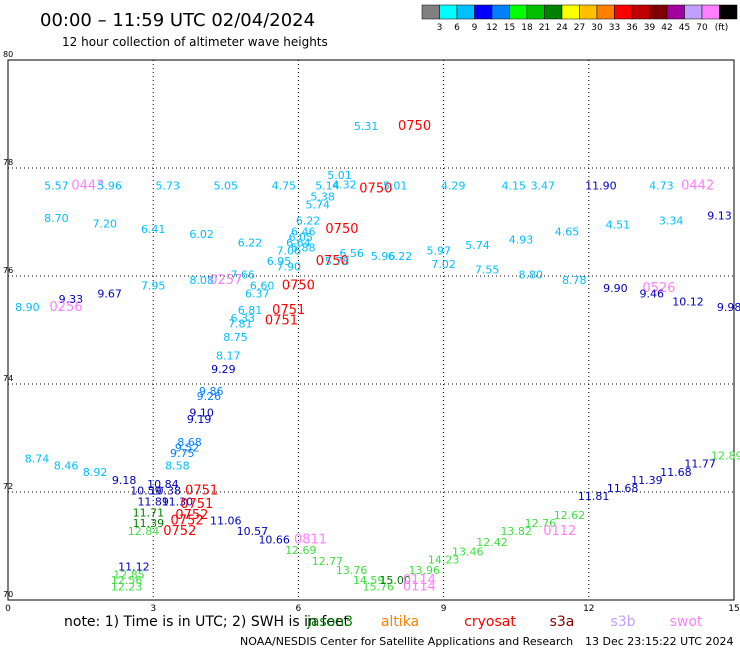 Image resolution: width=740 pixels, height=650 pixels. Describe the element at coordinates (299, 609) in the screenshot. I see `x-tick-label: 6` at that location.